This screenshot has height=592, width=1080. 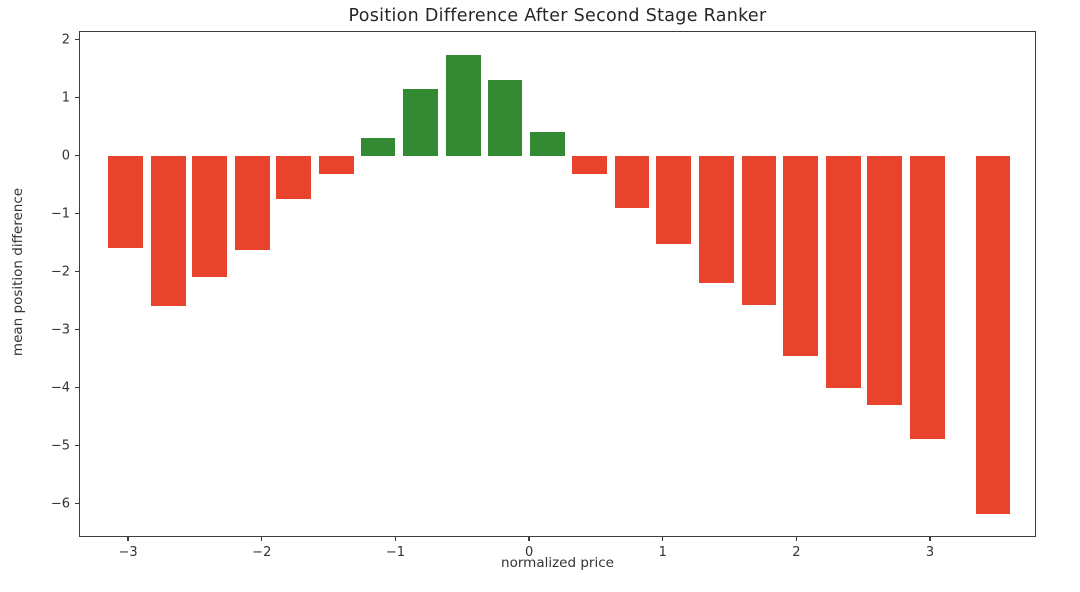 I want to click on y-tick-label: −1, so click(x=60, y=214).